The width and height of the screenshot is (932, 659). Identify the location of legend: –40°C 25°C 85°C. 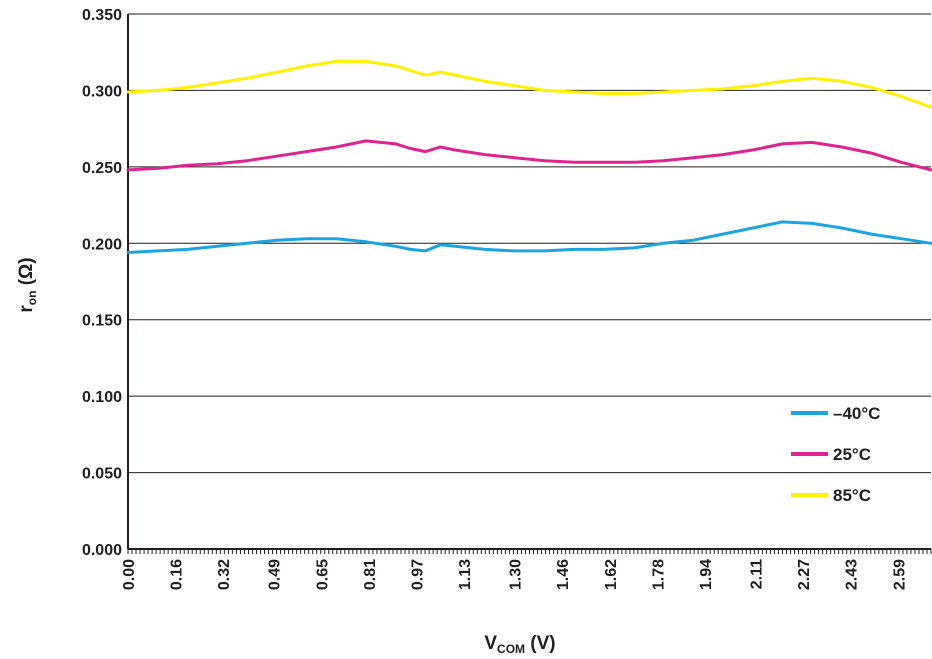
(835, 454).